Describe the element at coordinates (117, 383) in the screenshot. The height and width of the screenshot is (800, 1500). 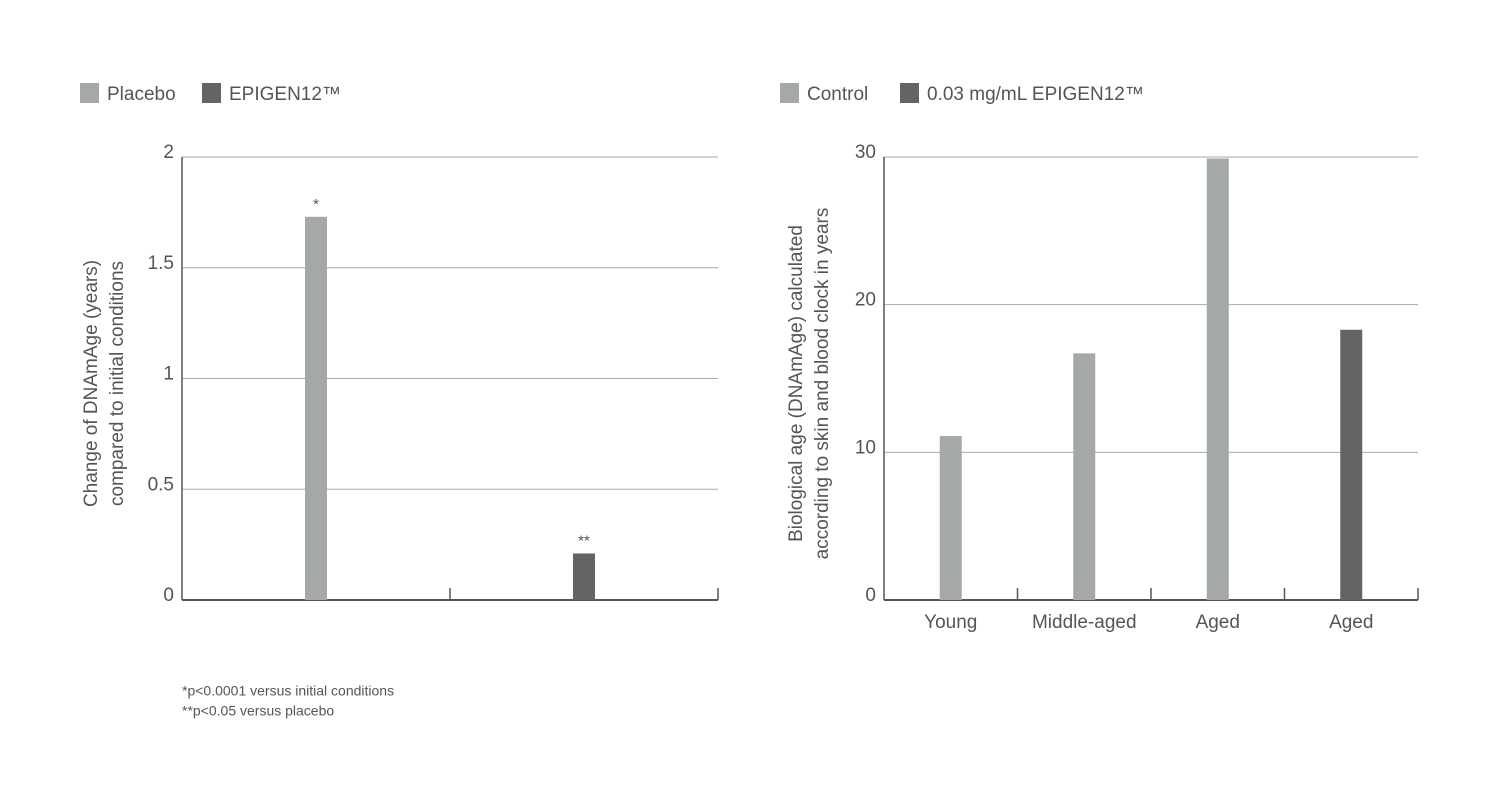
I see `y-axis-label: compared to initial conditions` at that location.